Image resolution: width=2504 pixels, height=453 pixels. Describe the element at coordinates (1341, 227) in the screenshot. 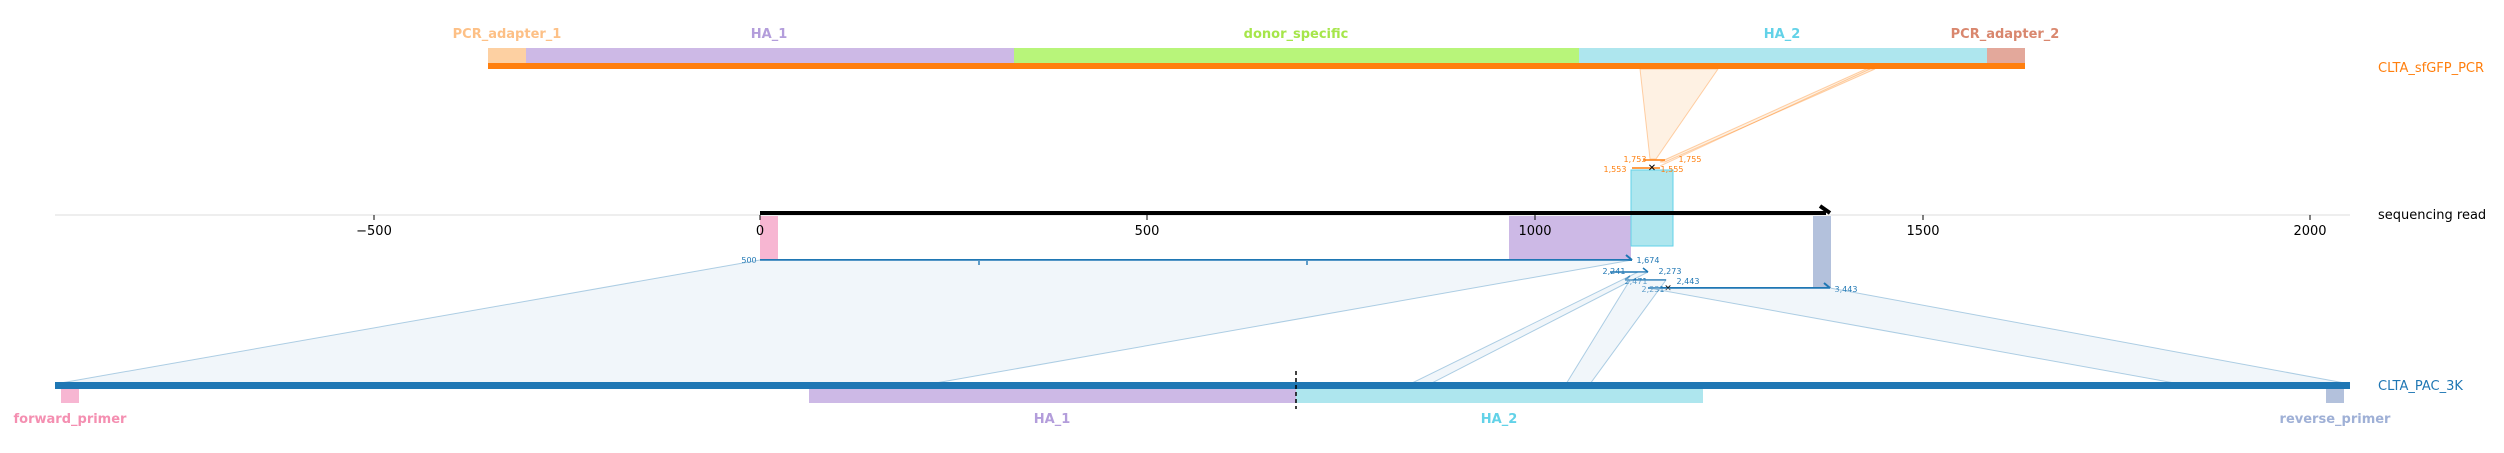

I see `read-axis-ticks: −500 0 500 1000 1500 2000` at that location.